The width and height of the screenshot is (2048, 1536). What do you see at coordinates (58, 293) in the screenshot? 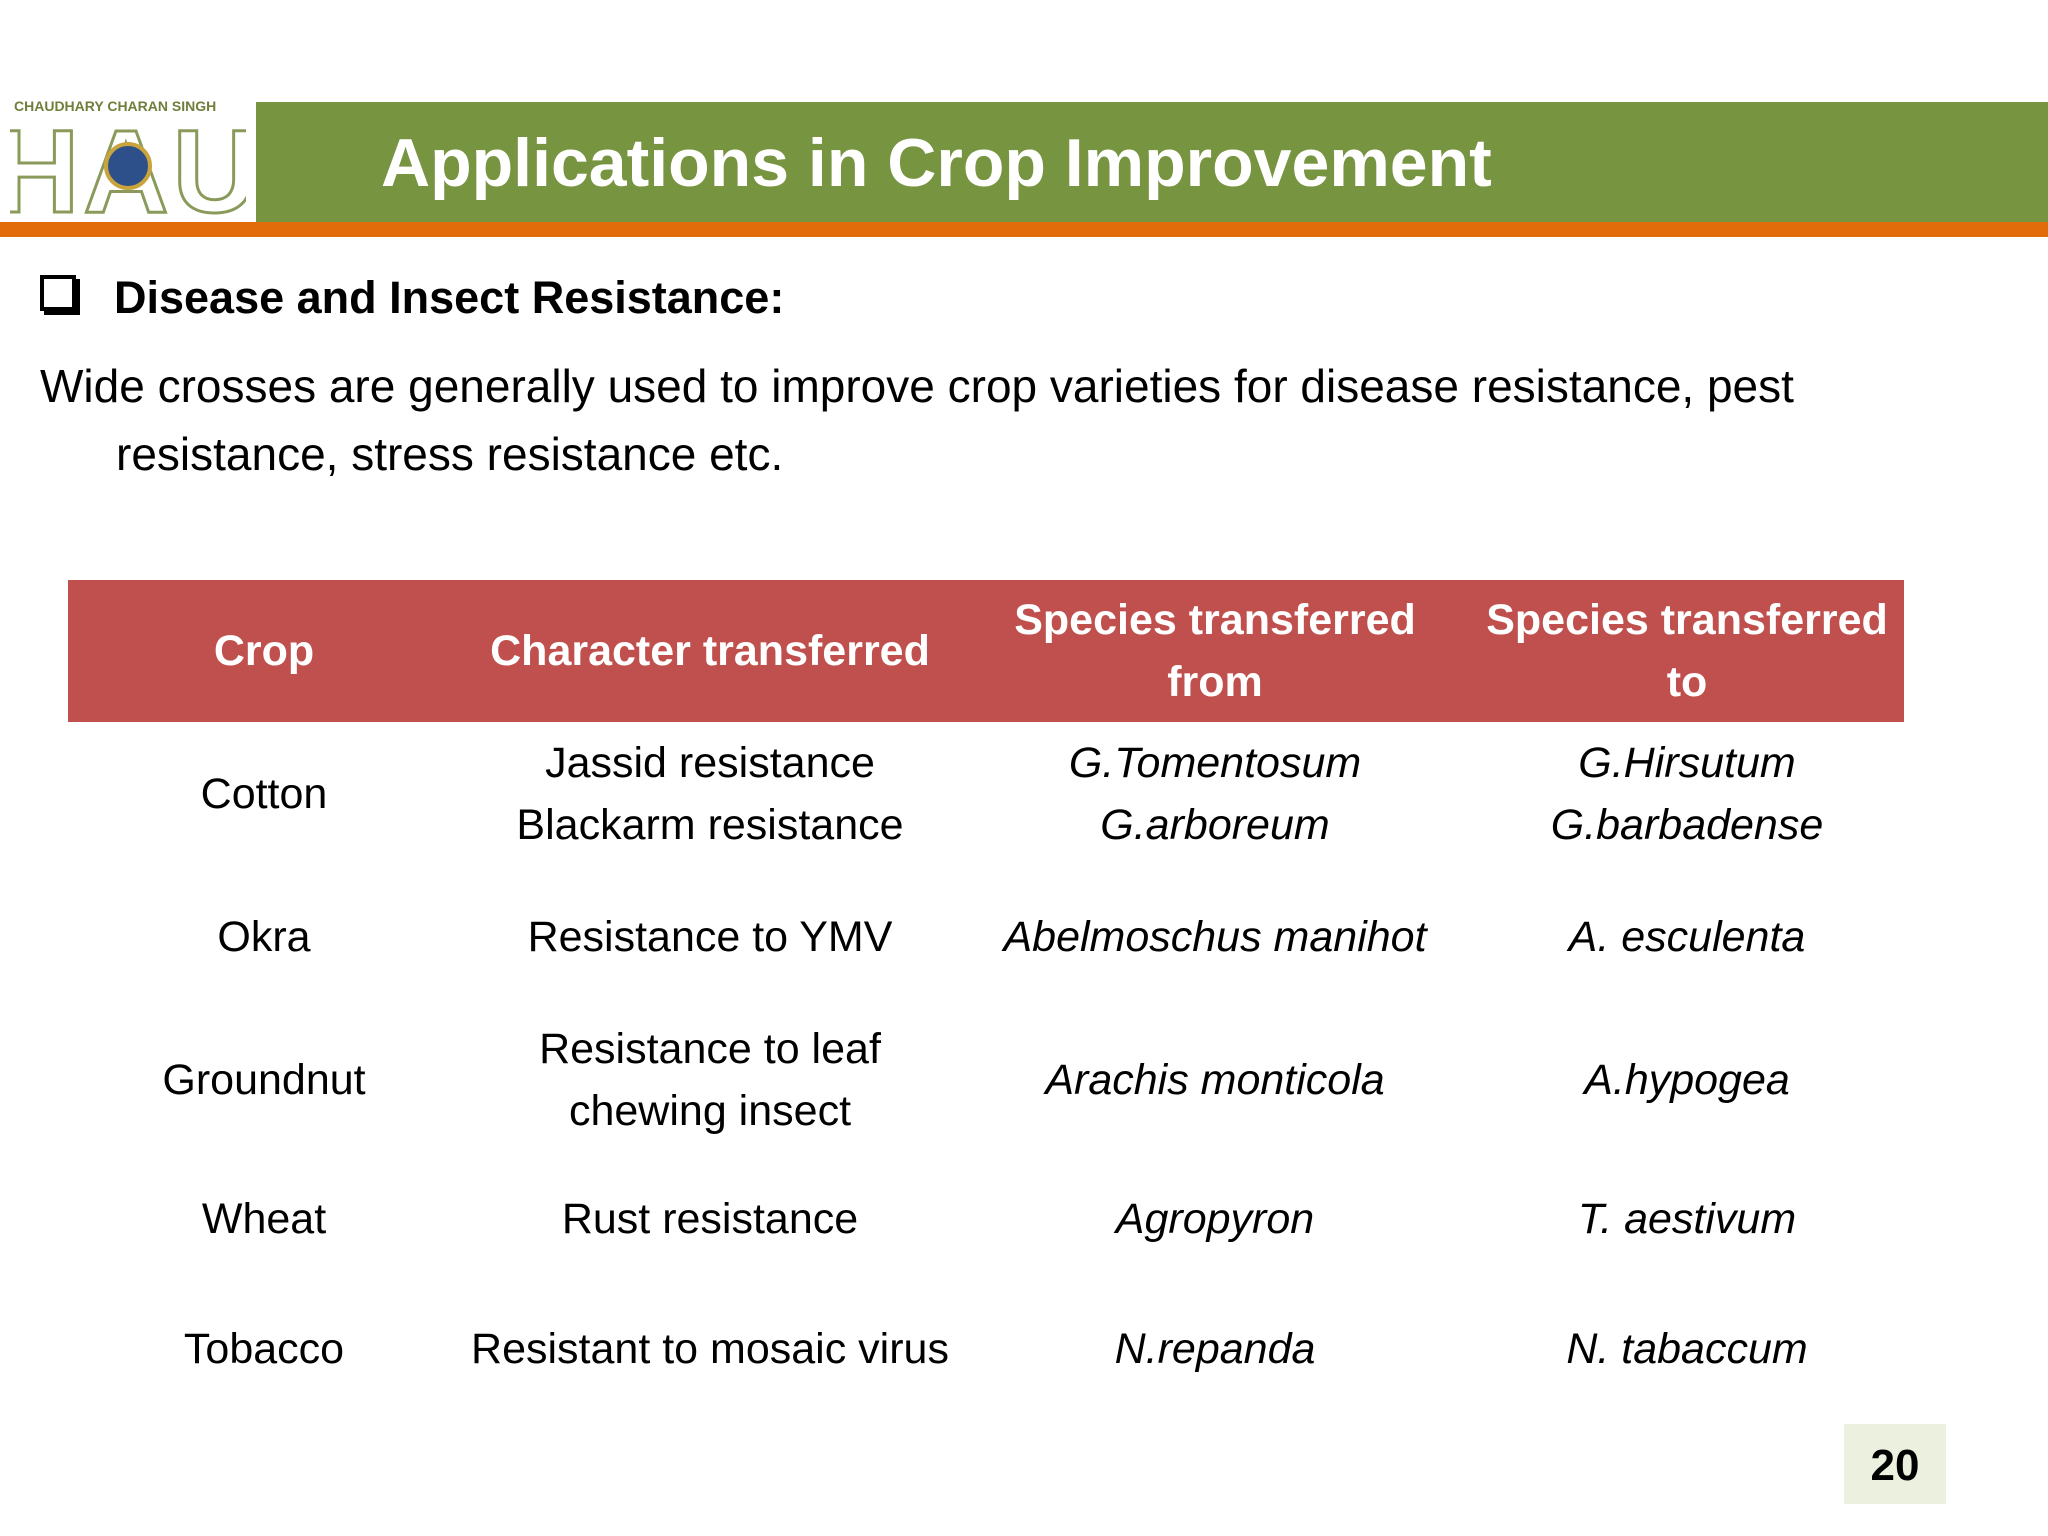
I see `bullet-box` at bounding box center [58, 293].